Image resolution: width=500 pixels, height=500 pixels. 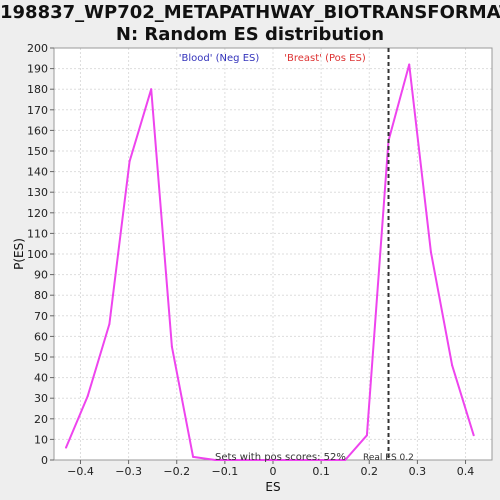 I want to click on y-tick-label: 200, so click(x=37, y=48).